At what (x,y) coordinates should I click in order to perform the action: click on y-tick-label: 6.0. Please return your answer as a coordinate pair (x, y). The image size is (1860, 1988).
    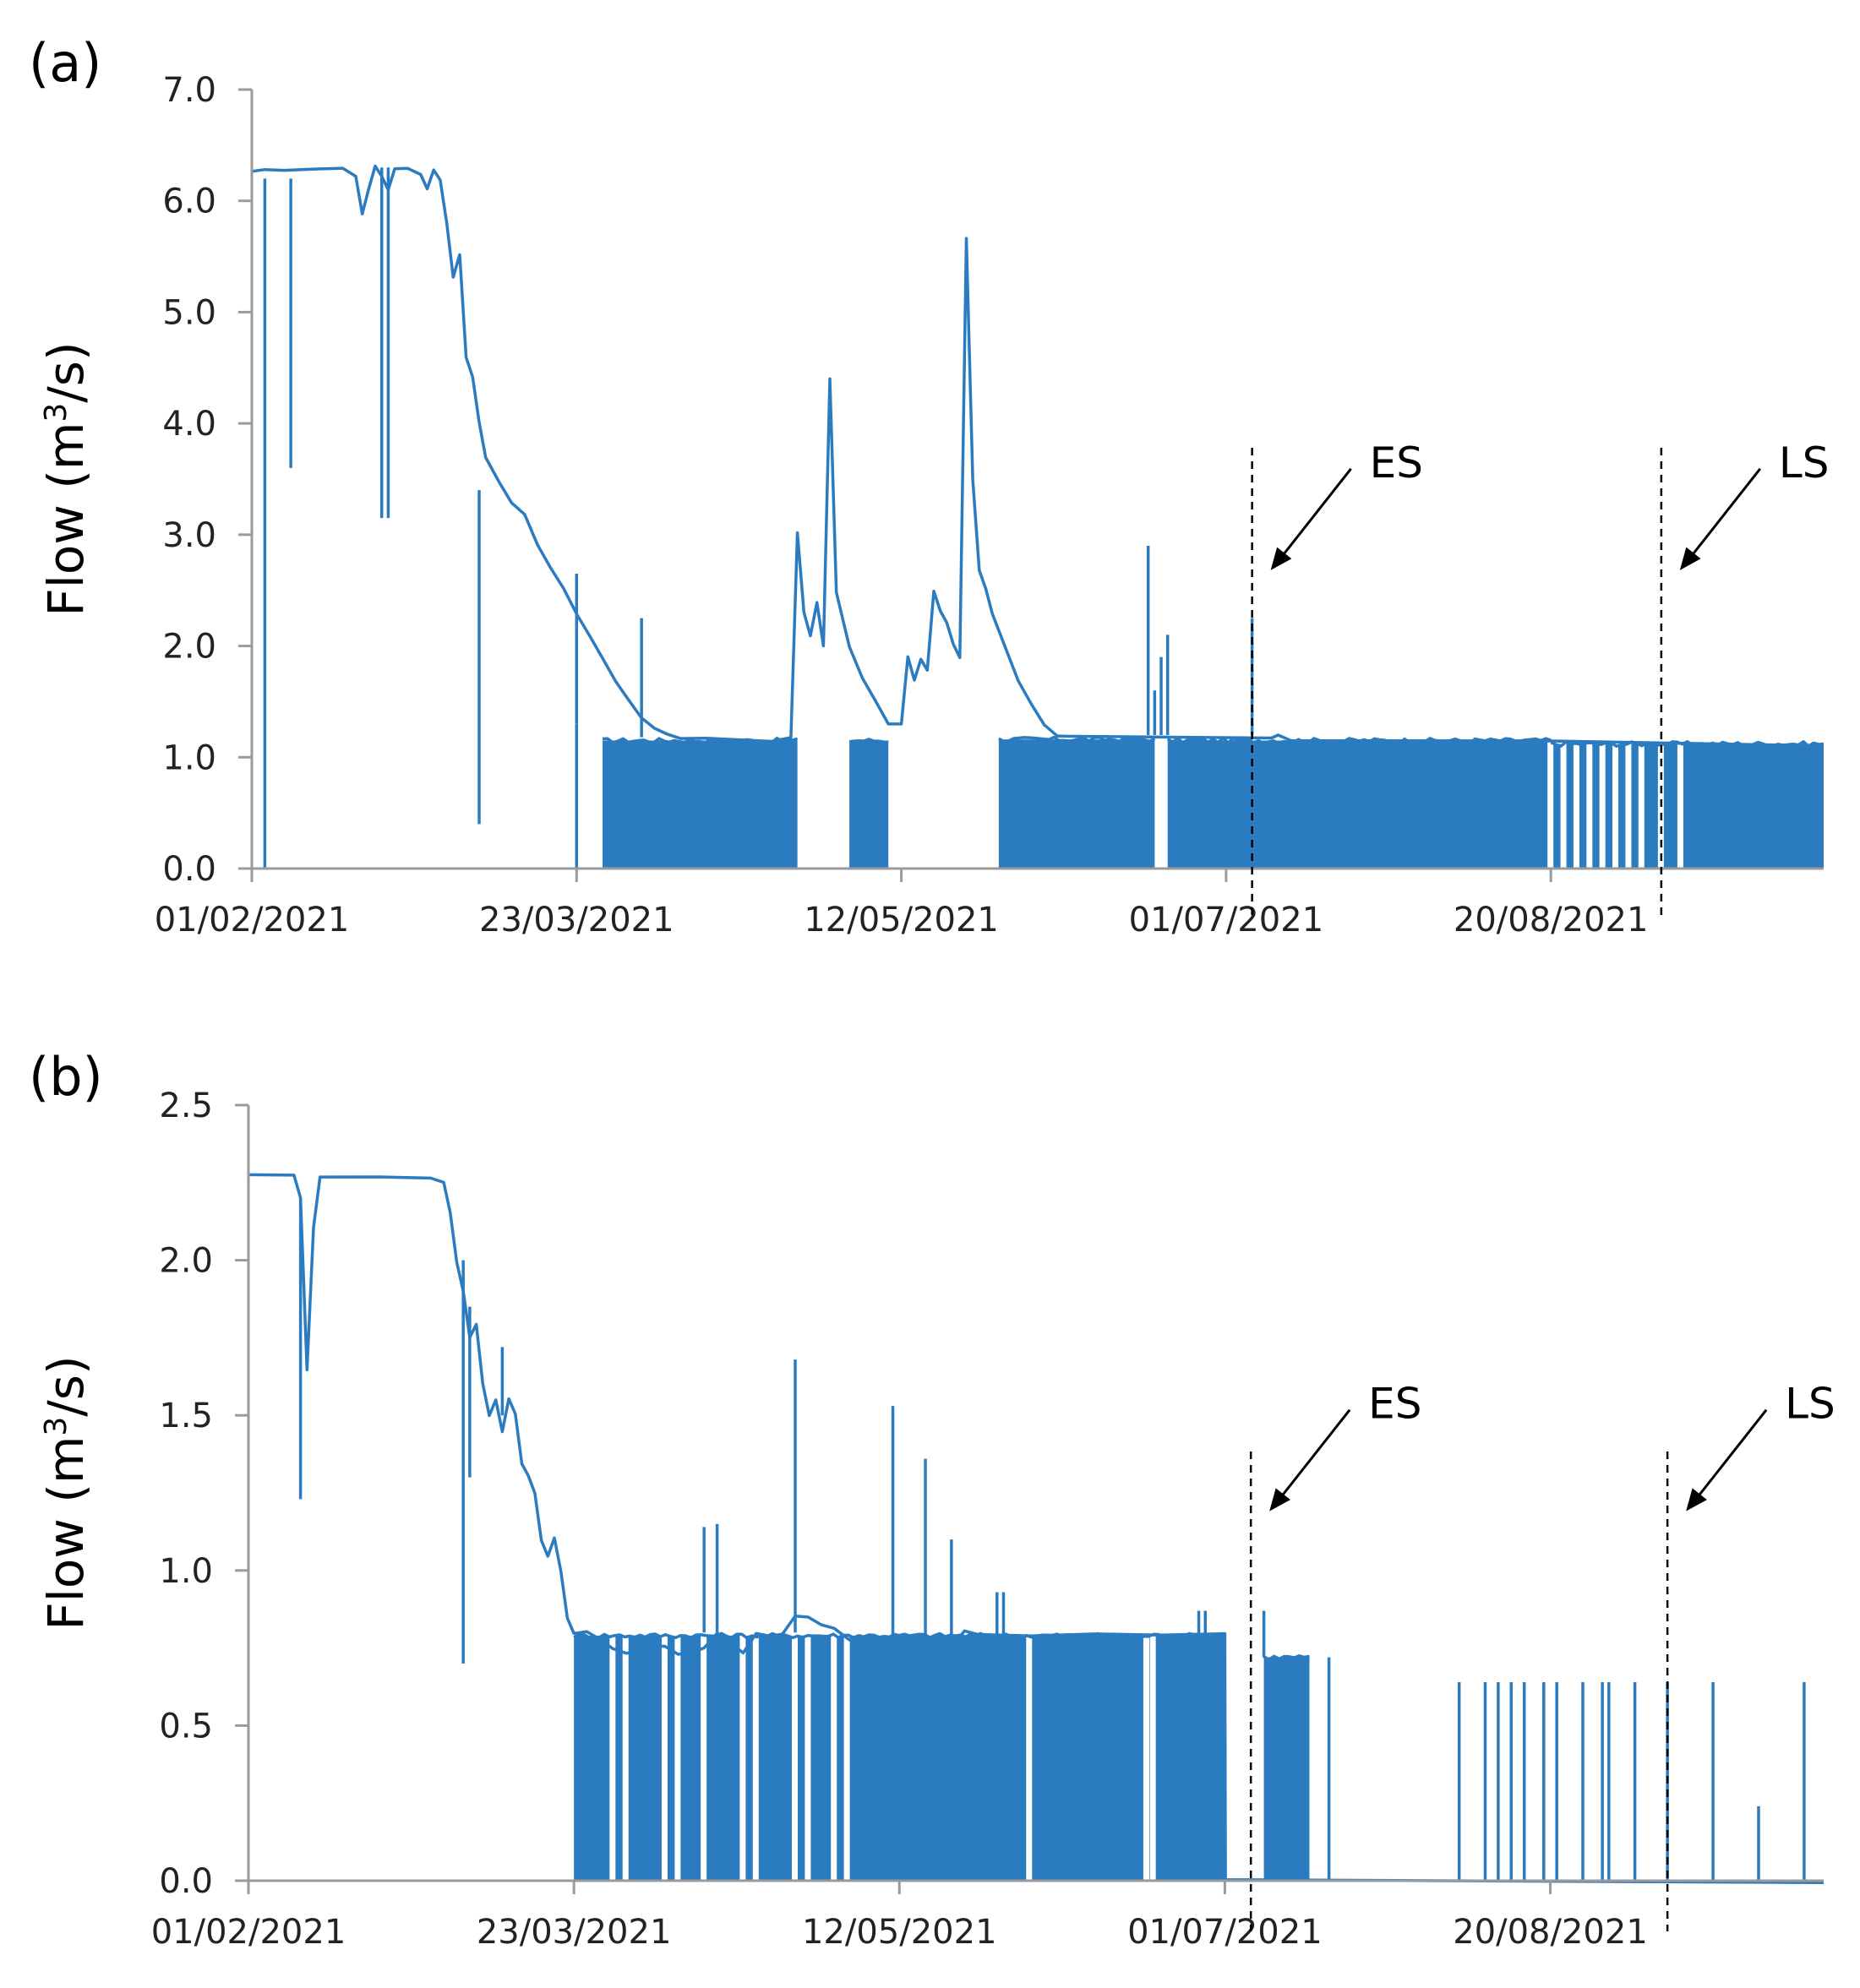
    Looking at the image, I should click on (189, 201).